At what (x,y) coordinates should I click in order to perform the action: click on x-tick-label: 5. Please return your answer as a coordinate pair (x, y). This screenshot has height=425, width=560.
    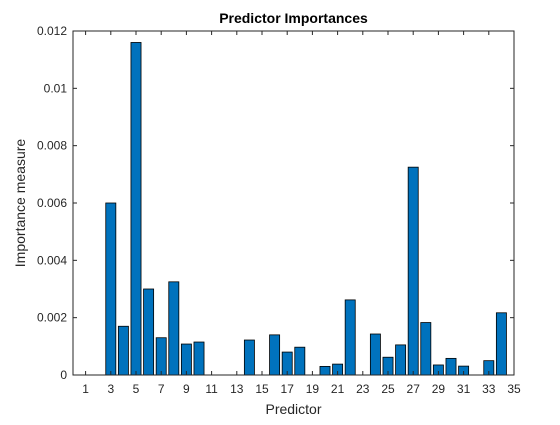
    Looking at the image, I should click on (136, 389).